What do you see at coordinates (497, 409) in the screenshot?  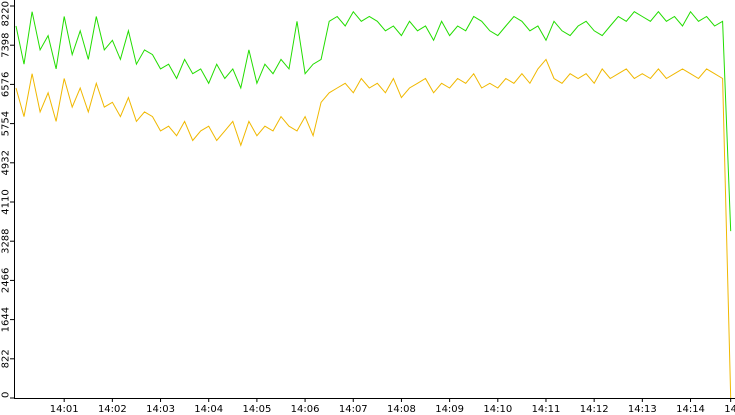 I see `x-tick-label: 14:10` at bounding box center [497, 409].